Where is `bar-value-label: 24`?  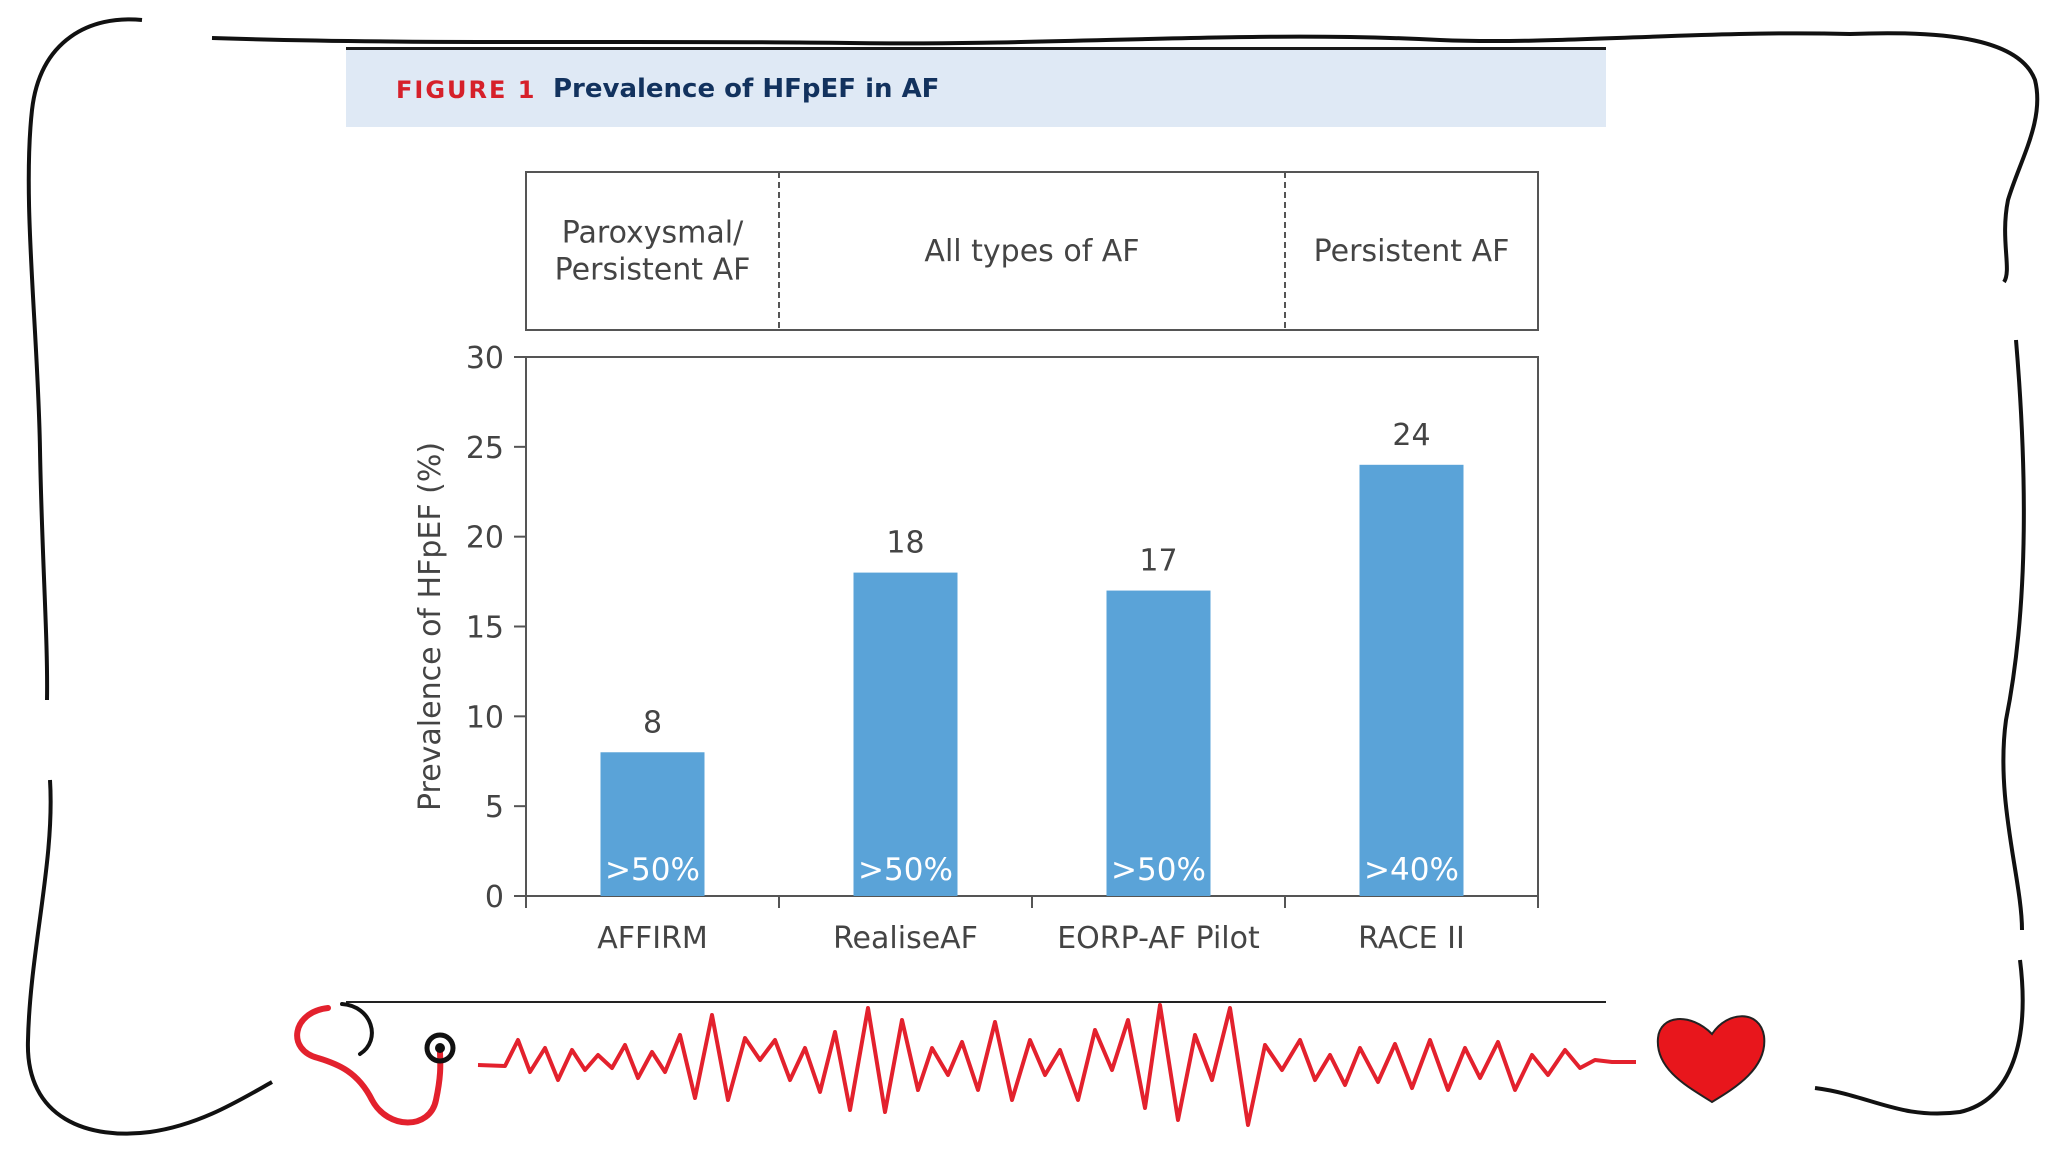 bar-value-label: 24 is located at coordinates (1411, 435).